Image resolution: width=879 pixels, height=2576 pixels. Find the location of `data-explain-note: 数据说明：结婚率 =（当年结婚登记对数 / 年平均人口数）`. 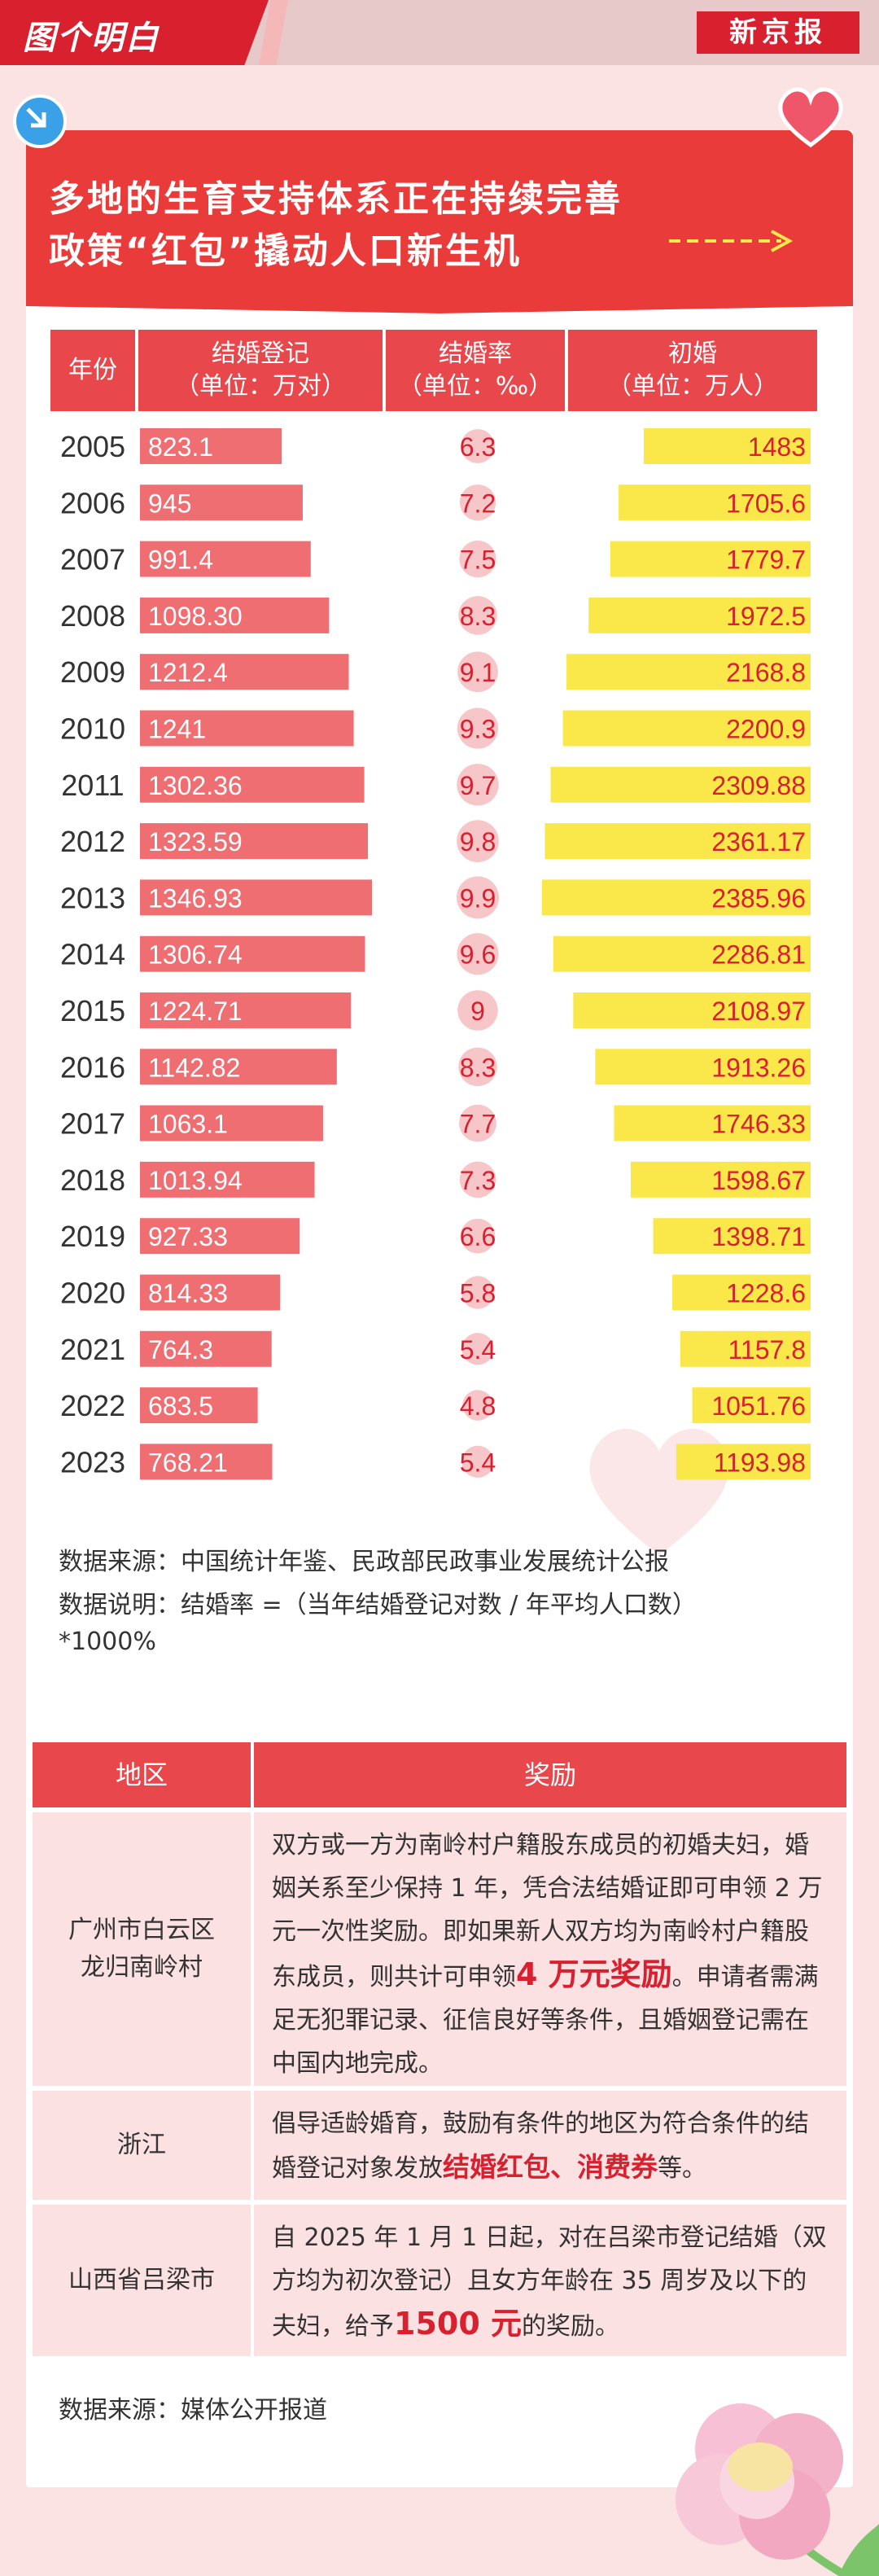

data-explain-note: 数据说明：结婚率 =（当年结婚登记对数 / 年平均人口数） is located at coordinates (378, 1605).